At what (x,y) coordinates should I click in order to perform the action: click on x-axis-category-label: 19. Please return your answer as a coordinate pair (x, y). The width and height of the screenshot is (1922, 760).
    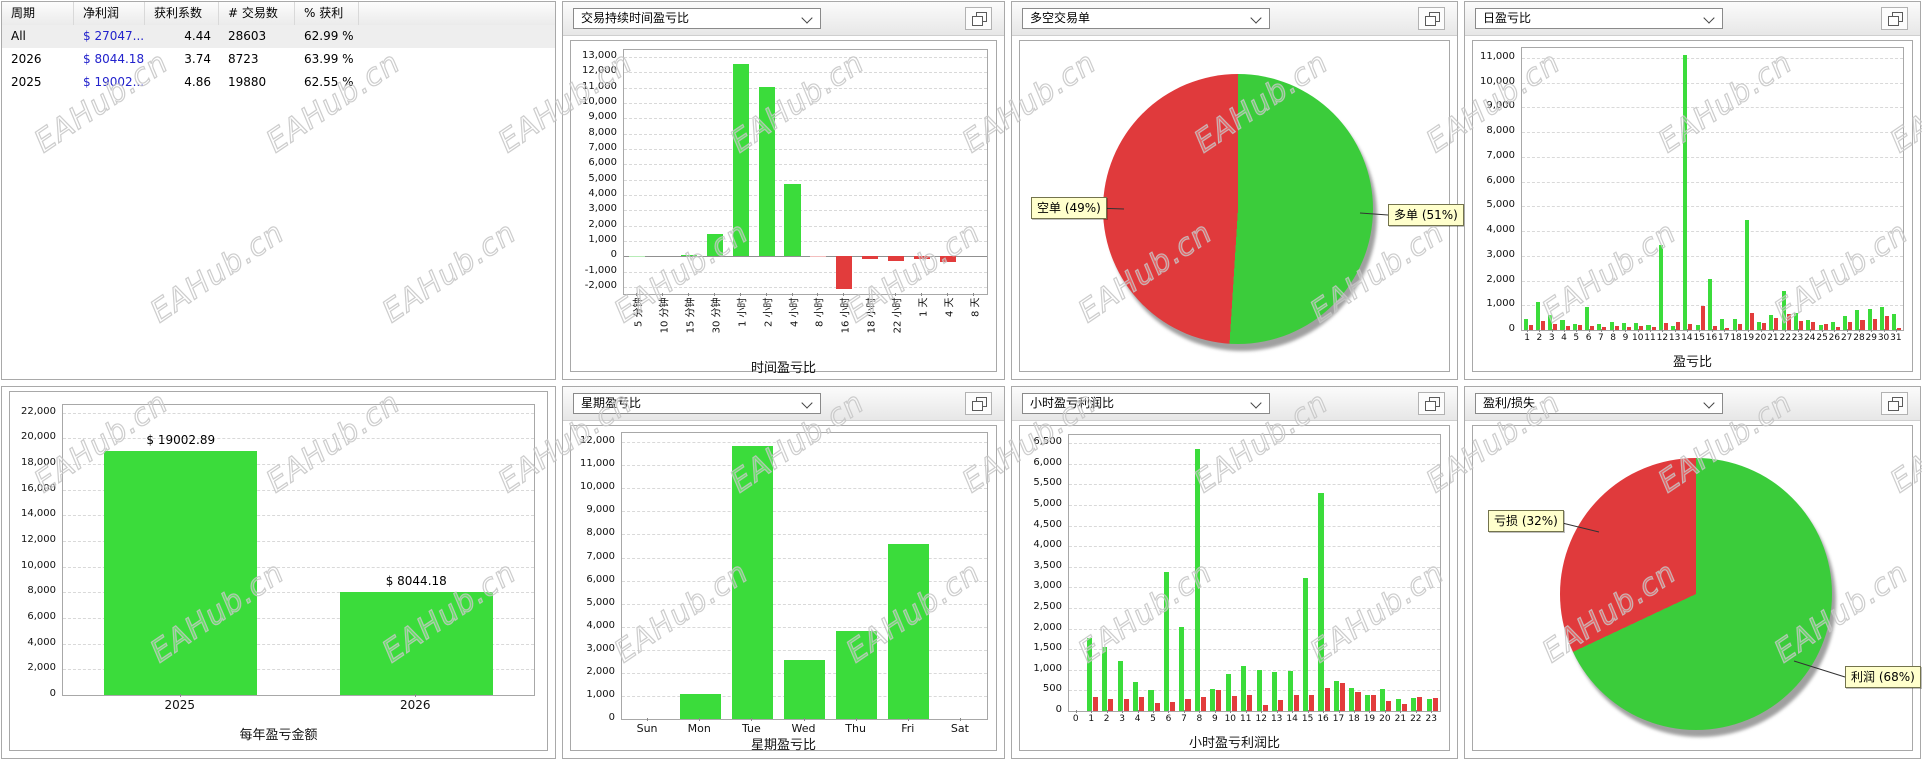
    Looking at the image, I should click on (1369, 719).